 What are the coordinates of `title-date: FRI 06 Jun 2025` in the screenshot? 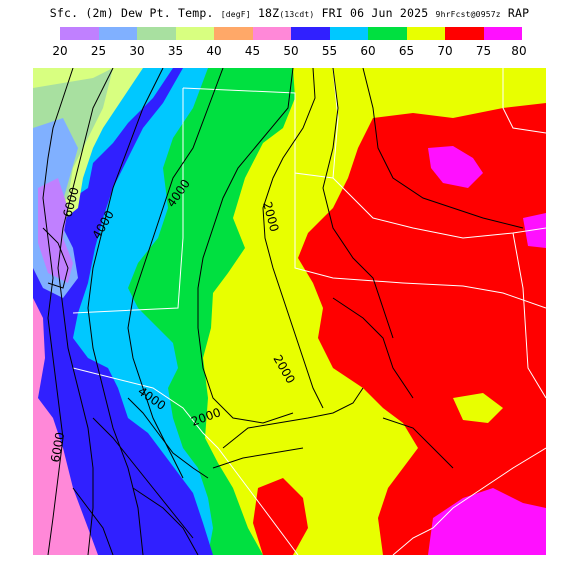 It's located at (375, 13).